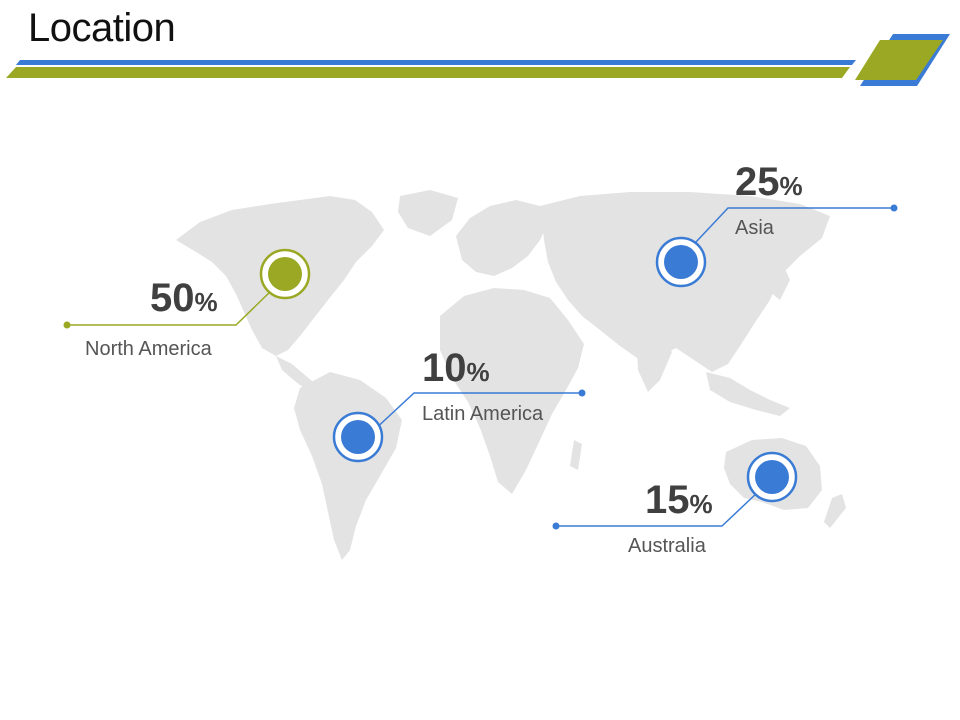 This screenshot has height=720, width=960. What do you see at coordinates (456, 368) in the screenshot?
I see `percent-latin-america: 10%` at bounding box center [456, 368].